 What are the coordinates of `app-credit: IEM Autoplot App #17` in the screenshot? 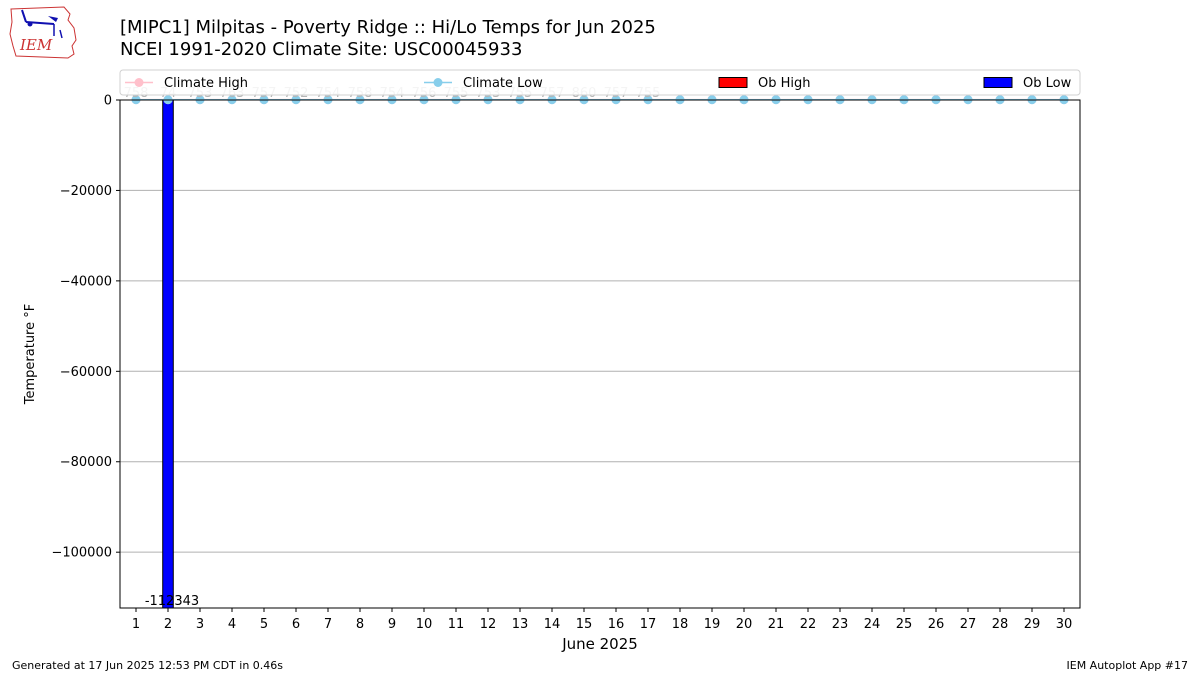 It's located at (1127, 665).